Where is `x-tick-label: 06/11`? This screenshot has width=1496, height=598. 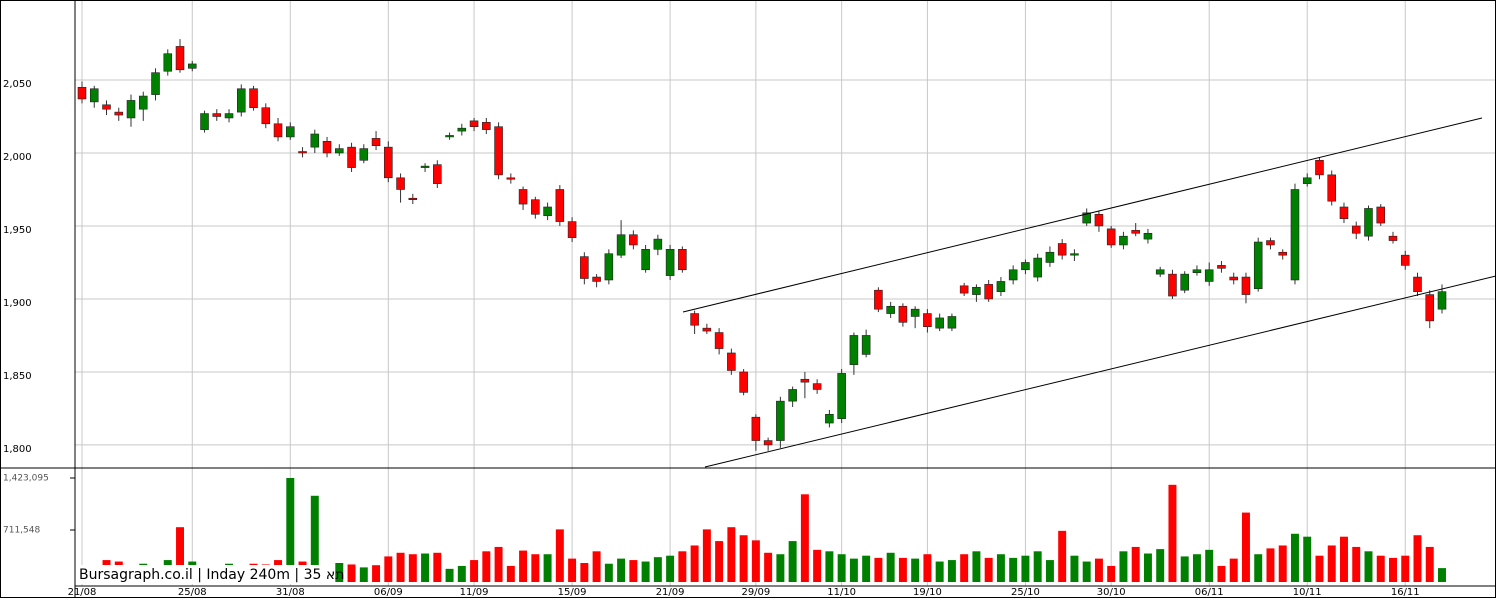
x-tick-label: 06/11 is located at coordinates (1209, 592).